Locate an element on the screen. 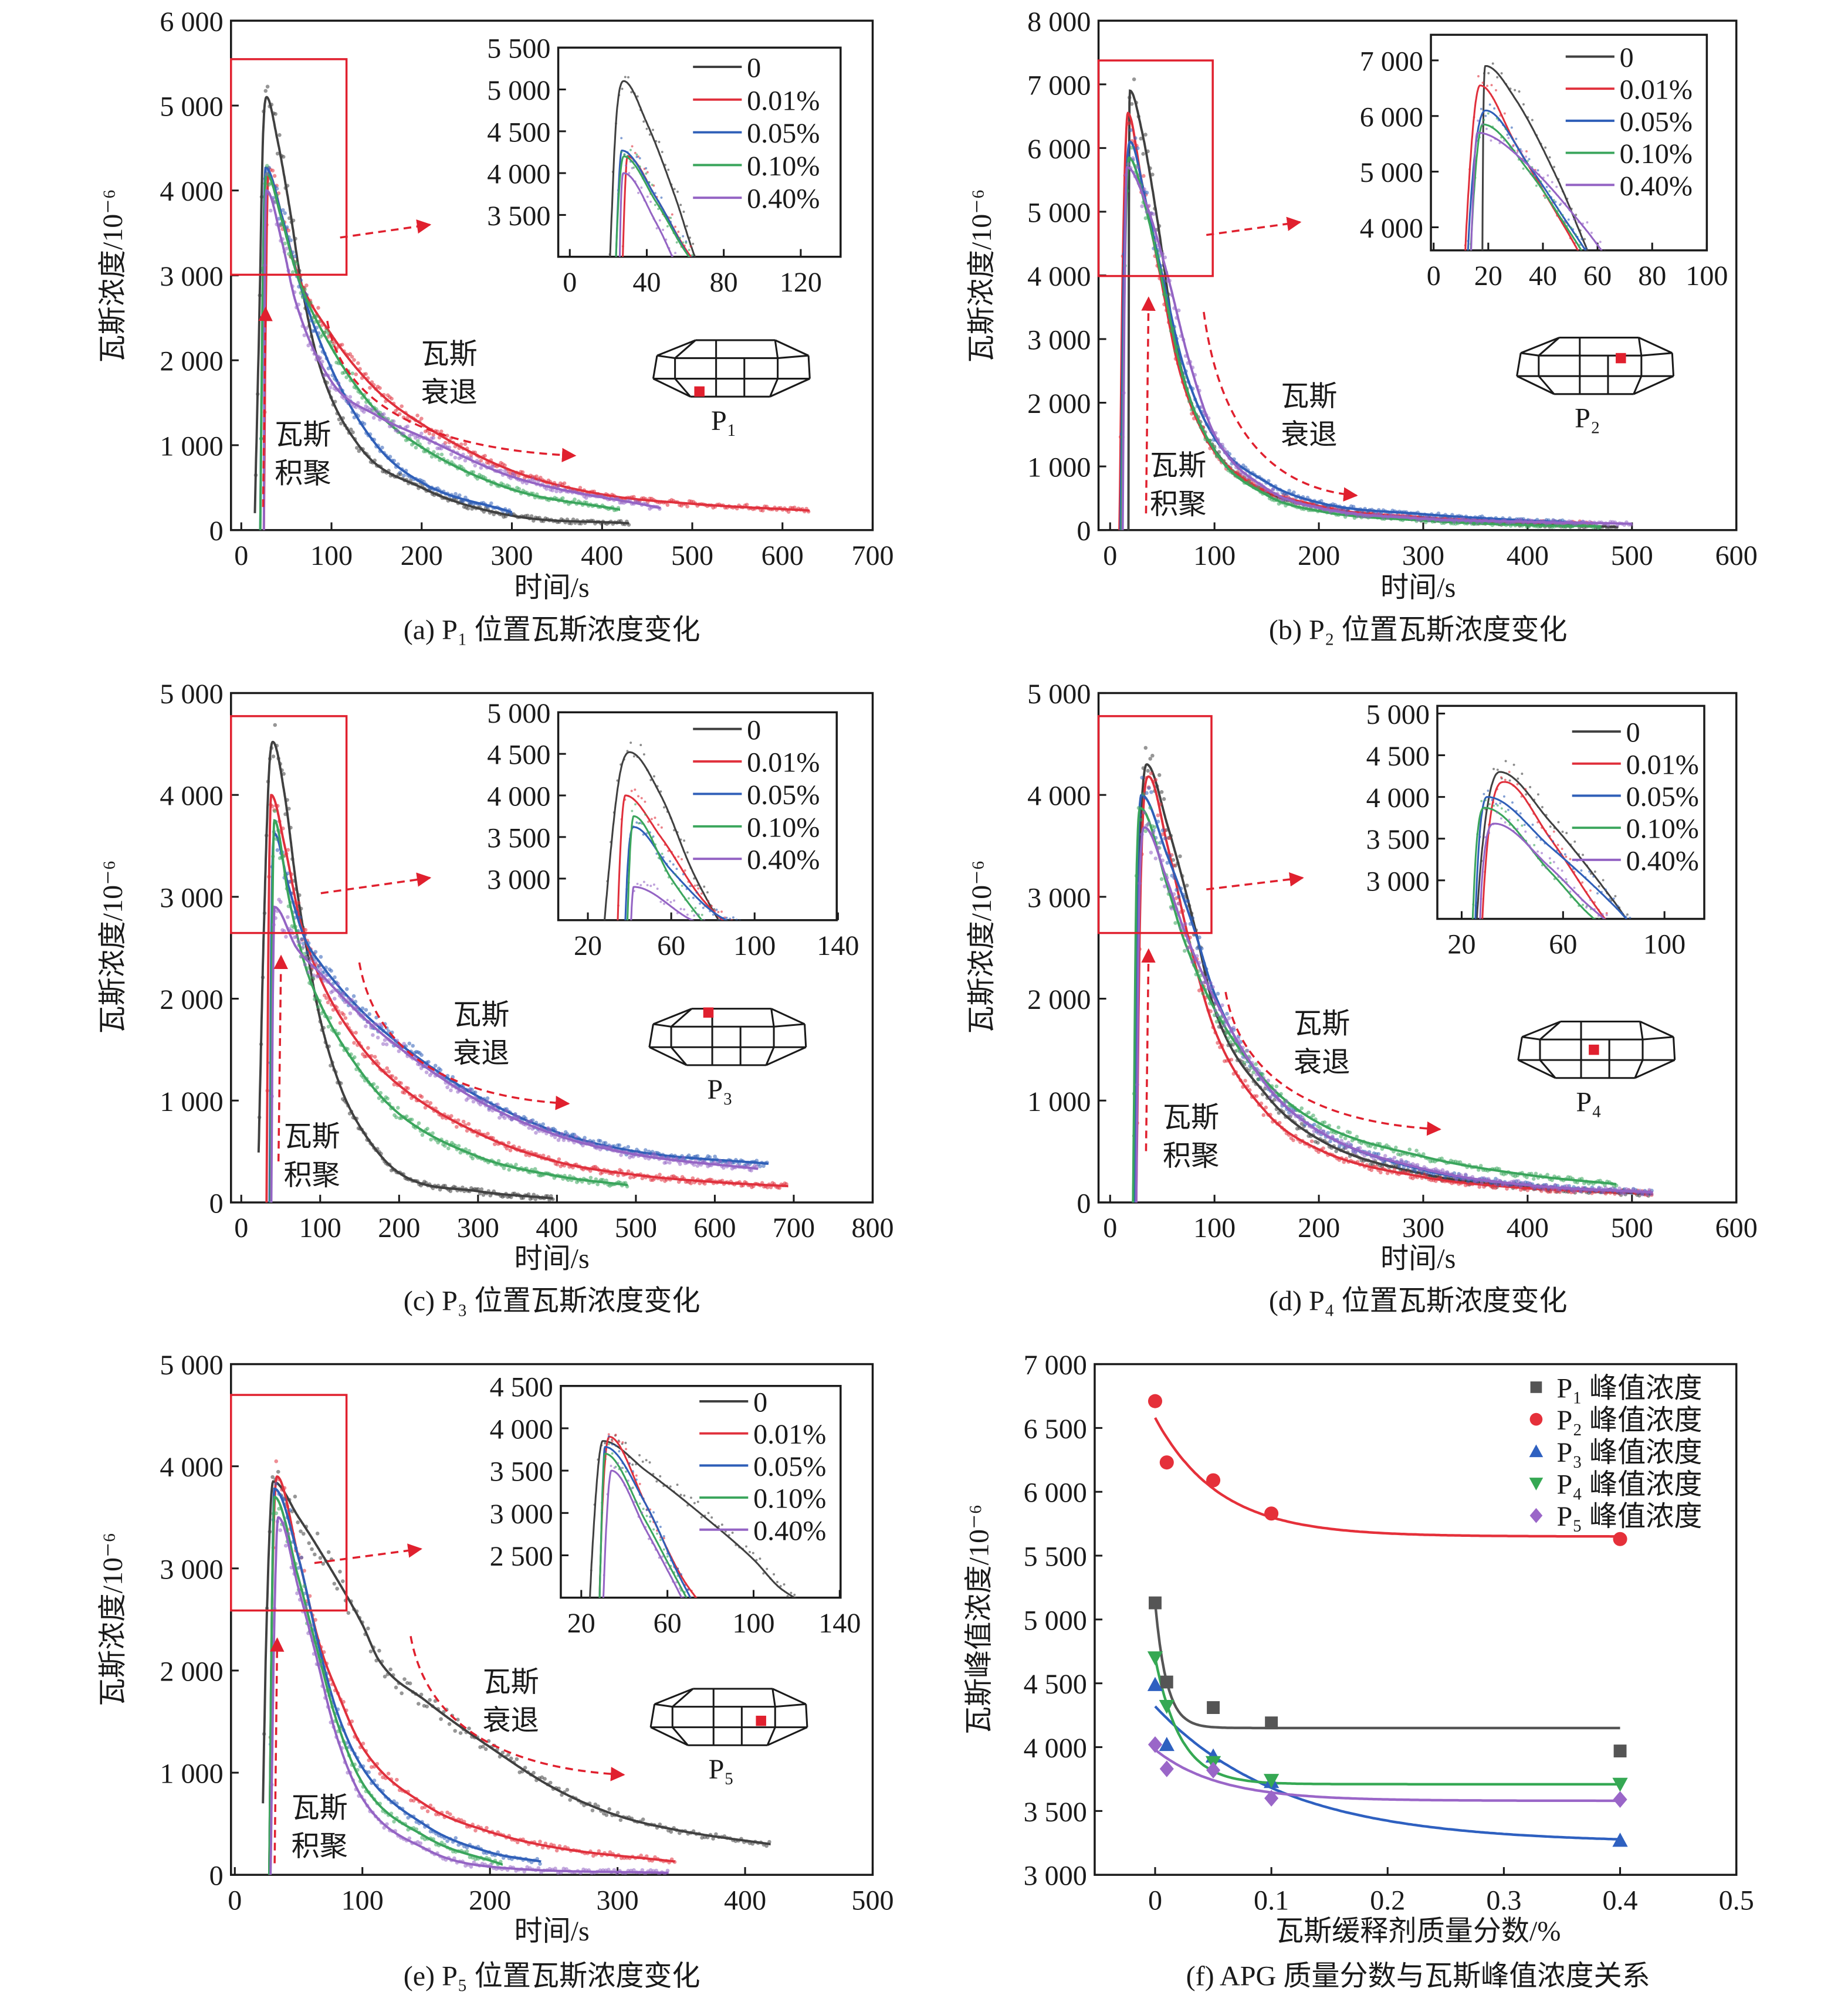  roadway-model-icon is located at coordinates (1596, 366).